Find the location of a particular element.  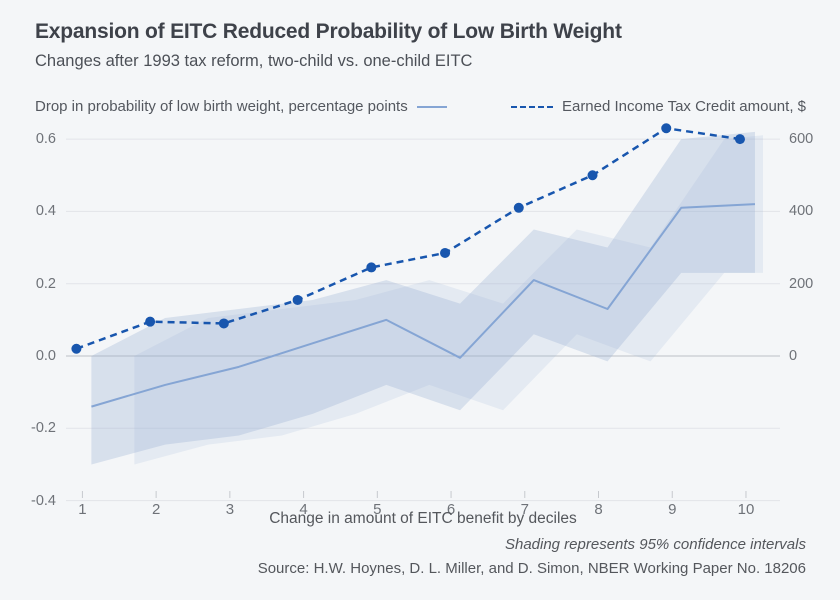

x-axis-tick-label: 10 is located at coordinates (746, 509).